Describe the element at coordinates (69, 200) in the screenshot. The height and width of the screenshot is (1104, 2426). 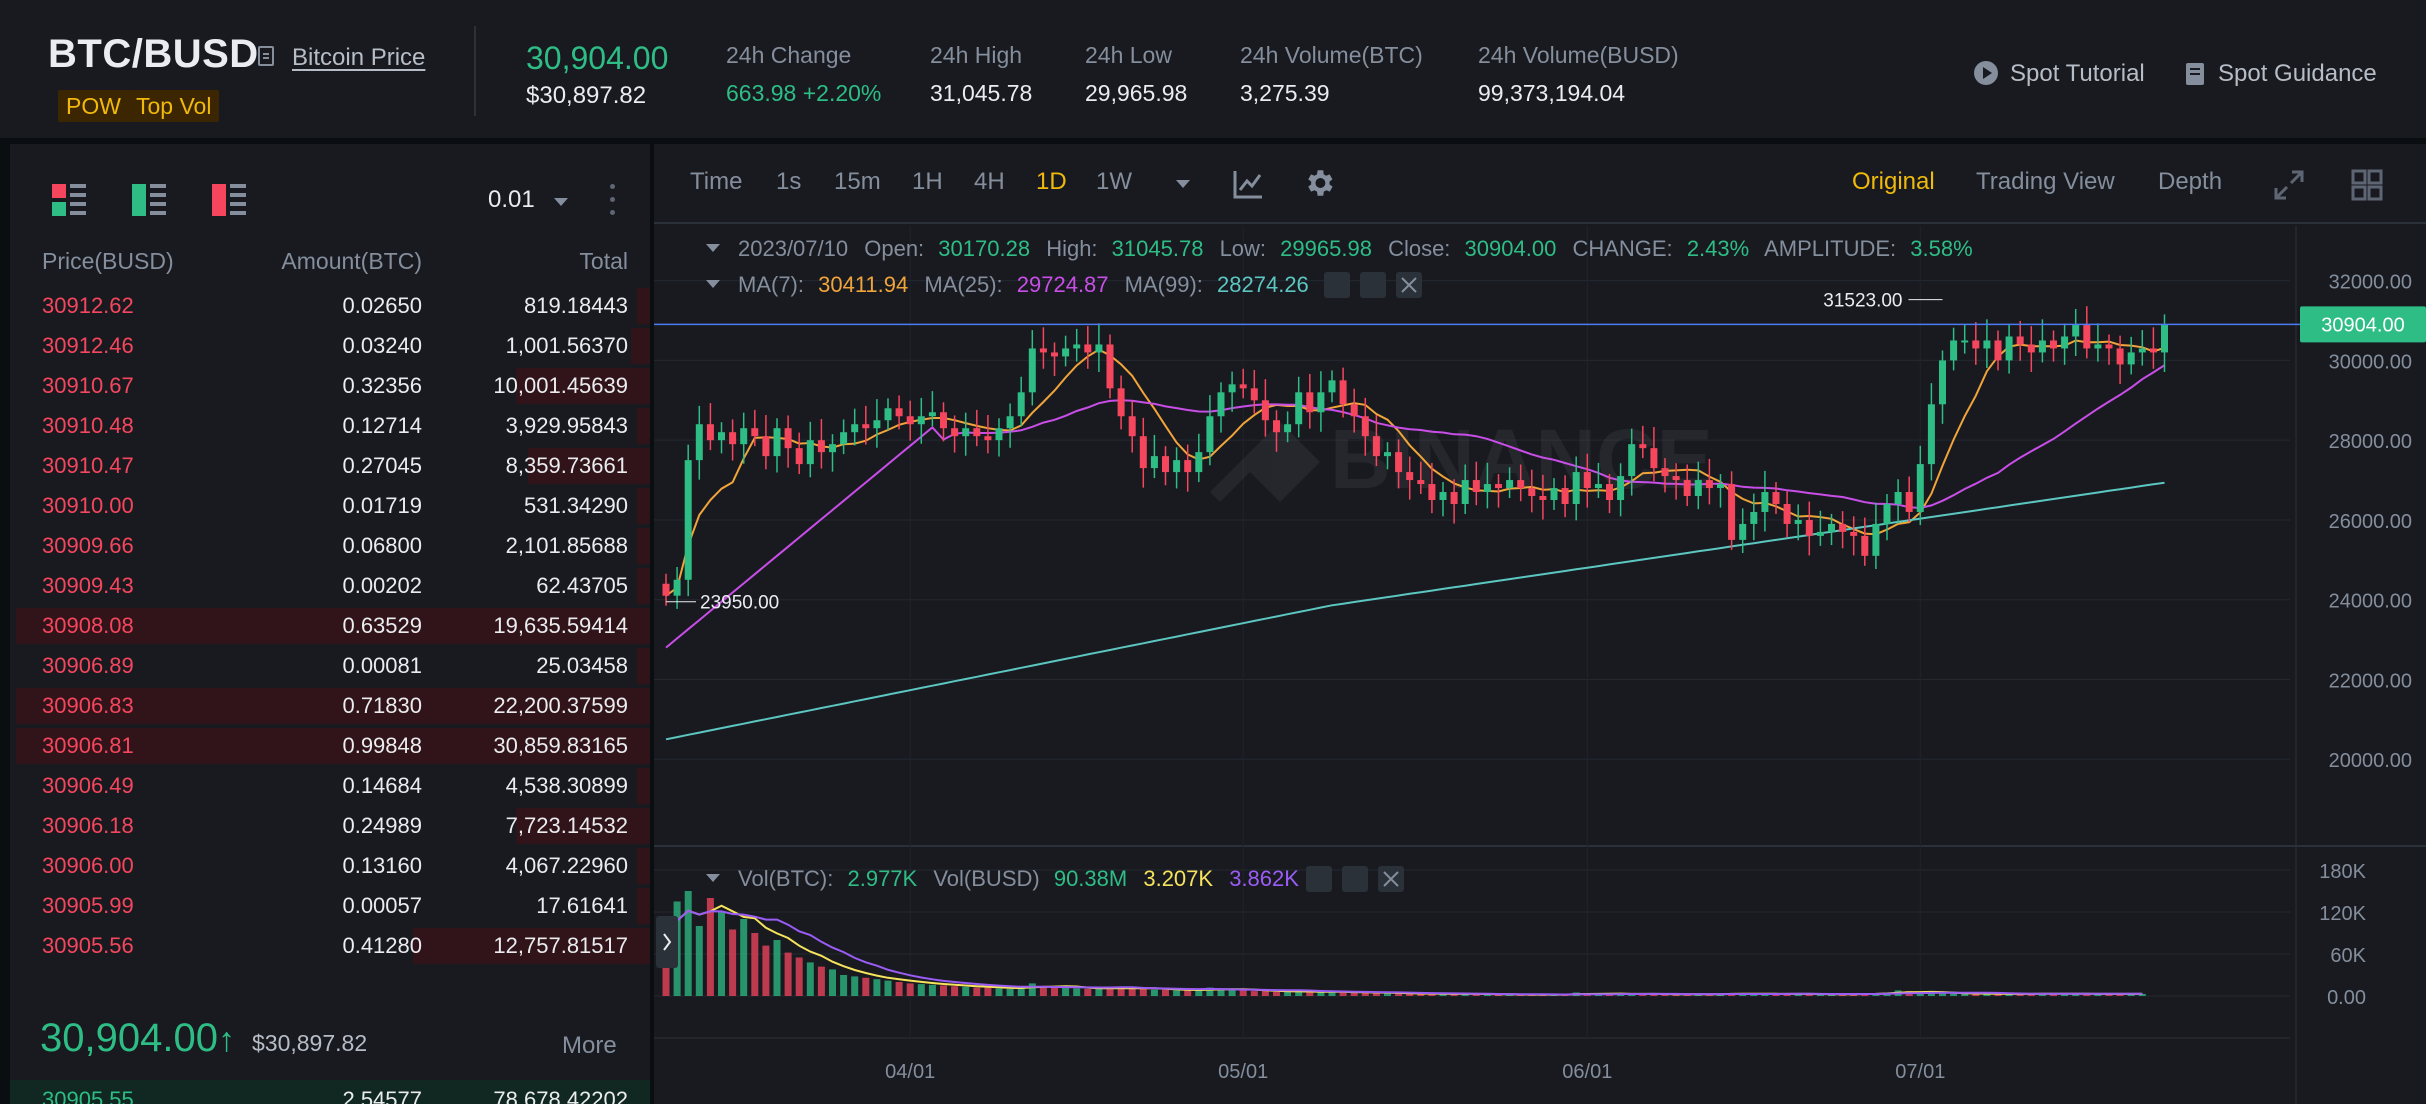
I see `book-mode-both-icon` at that location.